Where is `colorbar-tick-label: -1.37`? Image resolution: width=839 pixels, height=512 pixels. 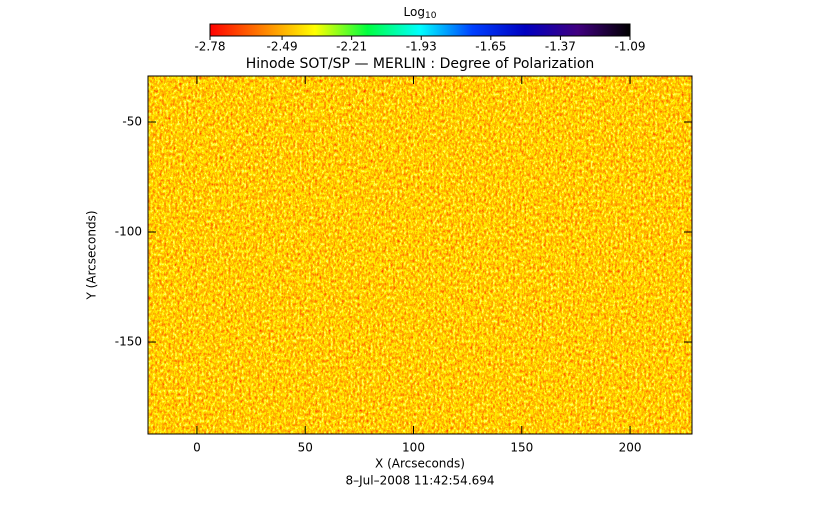
colorbar-tick-label: -1.37 is located at coordinates (560, 47).